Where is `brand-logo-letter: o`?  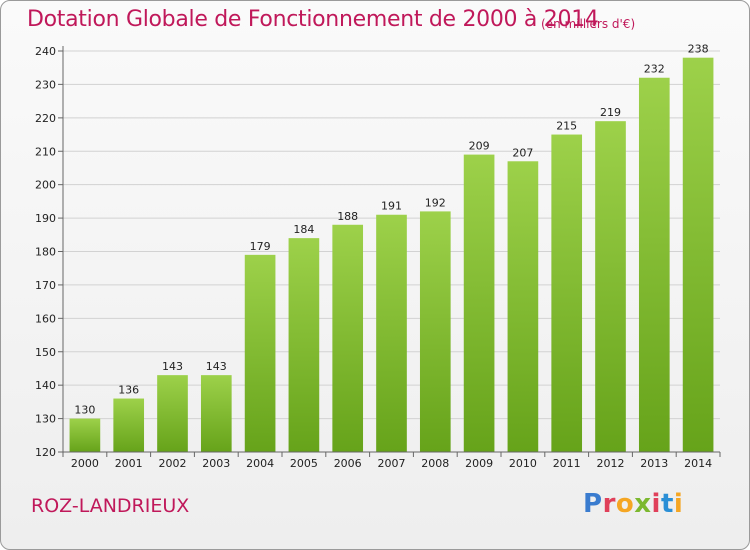 brand-logo-letter: o is located at coordinates (625, 504).